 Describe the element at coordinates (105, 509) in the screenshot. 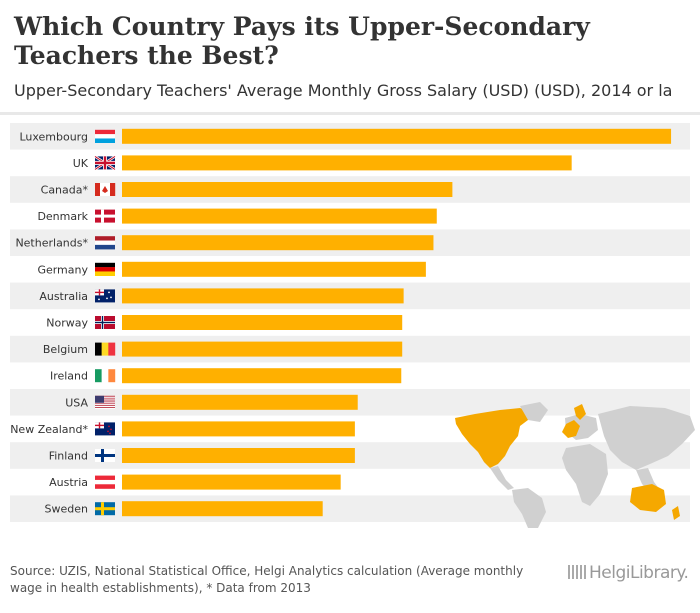

I see `sweden-flag-icon` at that location.